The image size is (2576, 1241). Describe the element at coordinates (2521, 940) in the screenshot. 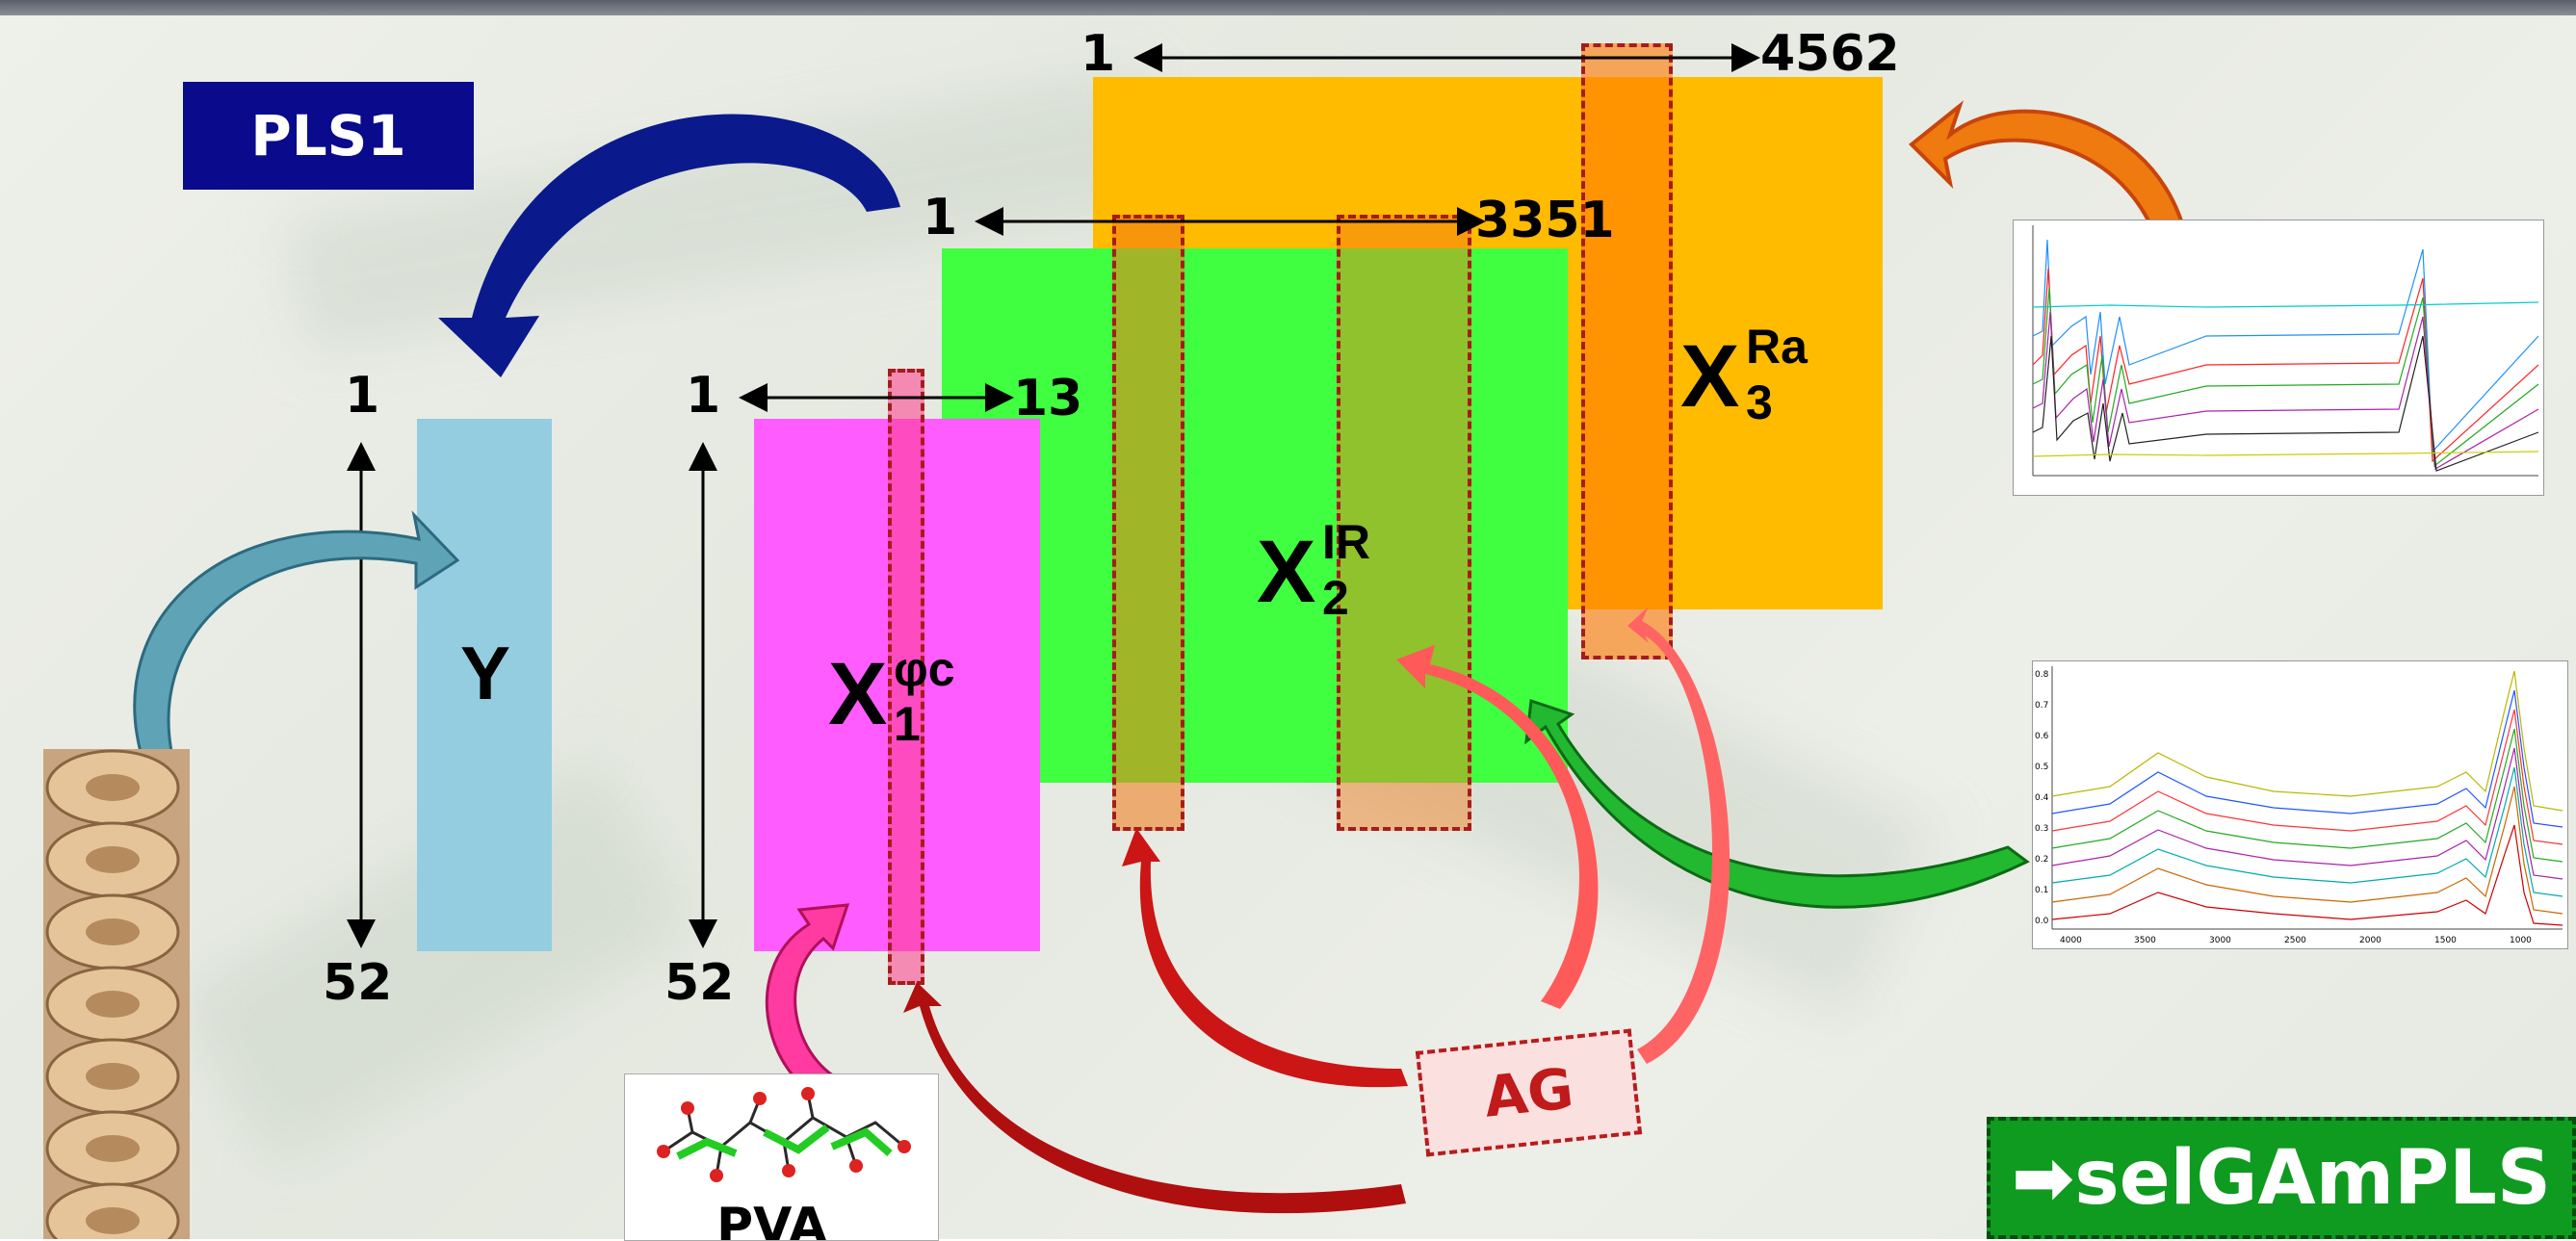

I see `ir-x-tick: 1000` at that location.